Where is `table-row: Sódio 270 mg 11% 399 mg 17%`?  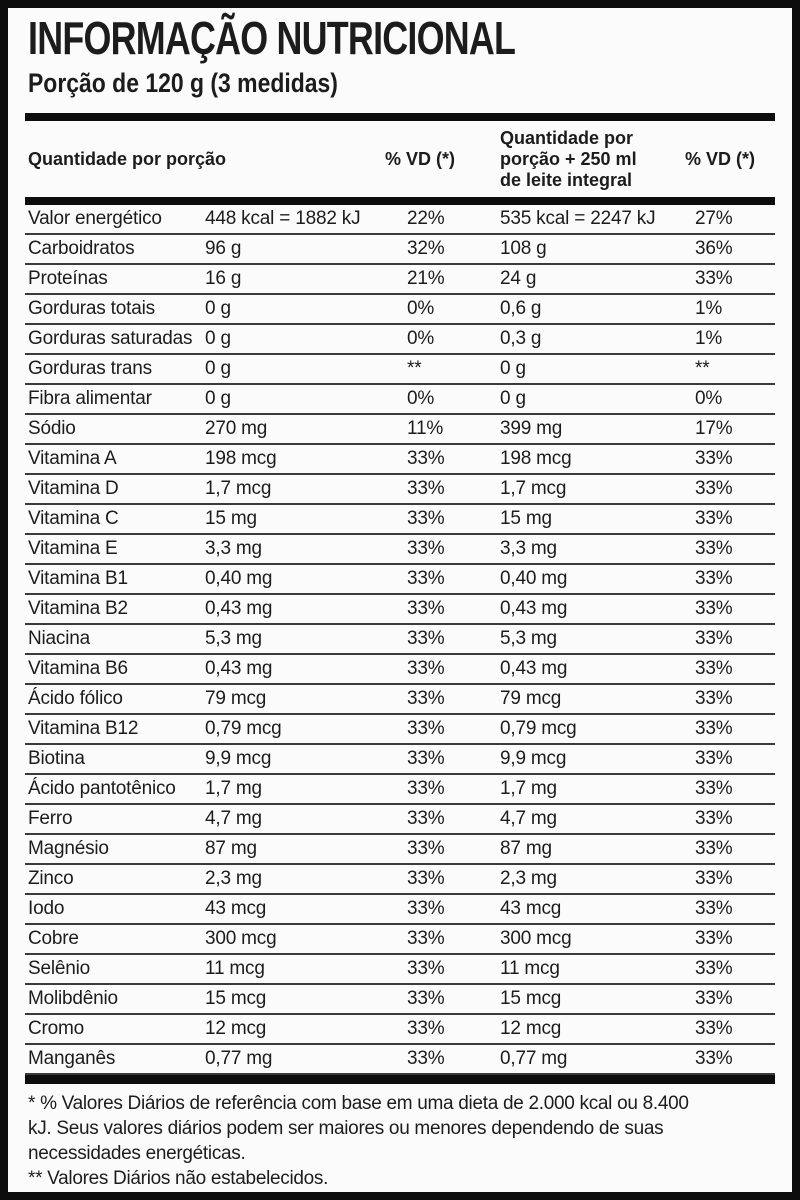
table-row: Sódio 270 mg 11% 399 mg 17% is located at coordinates (400, 430).